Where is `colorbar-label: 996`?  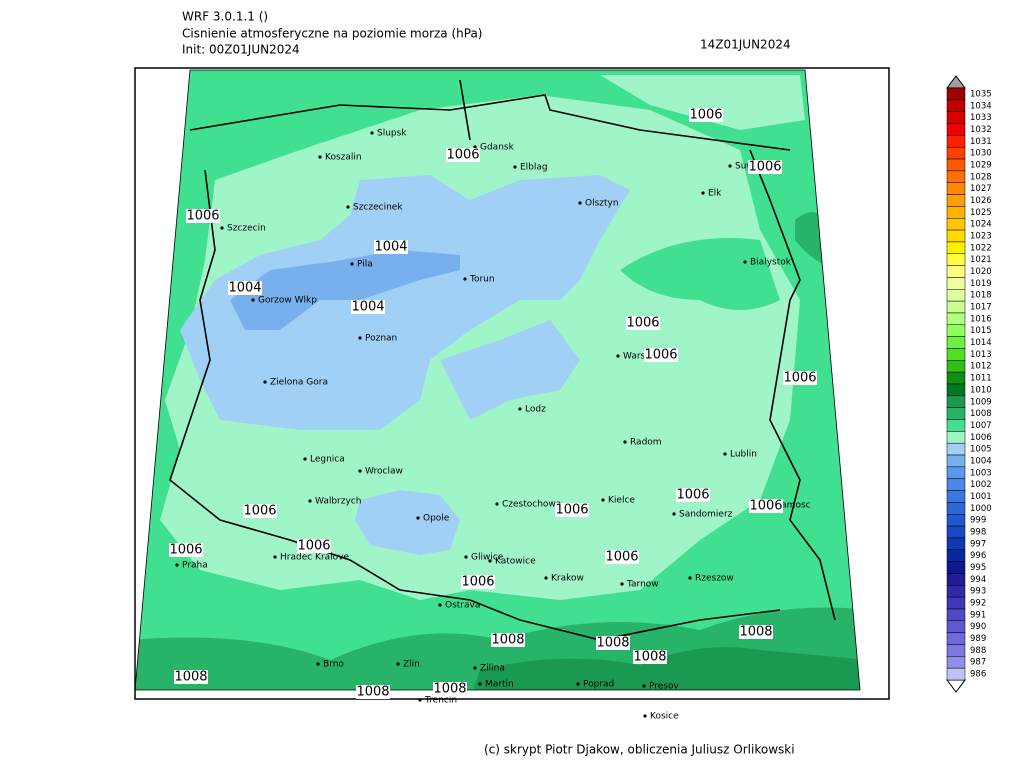
colorbar-label: 996 is located at coordinates (978, 556).